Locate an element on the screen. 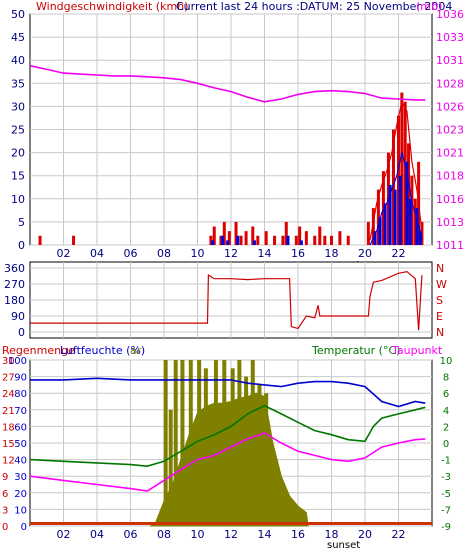 Image resolution: width=467 pixels, height=555 pixels. humidity-y-tick: 20 is located at coordinates (20, 494).